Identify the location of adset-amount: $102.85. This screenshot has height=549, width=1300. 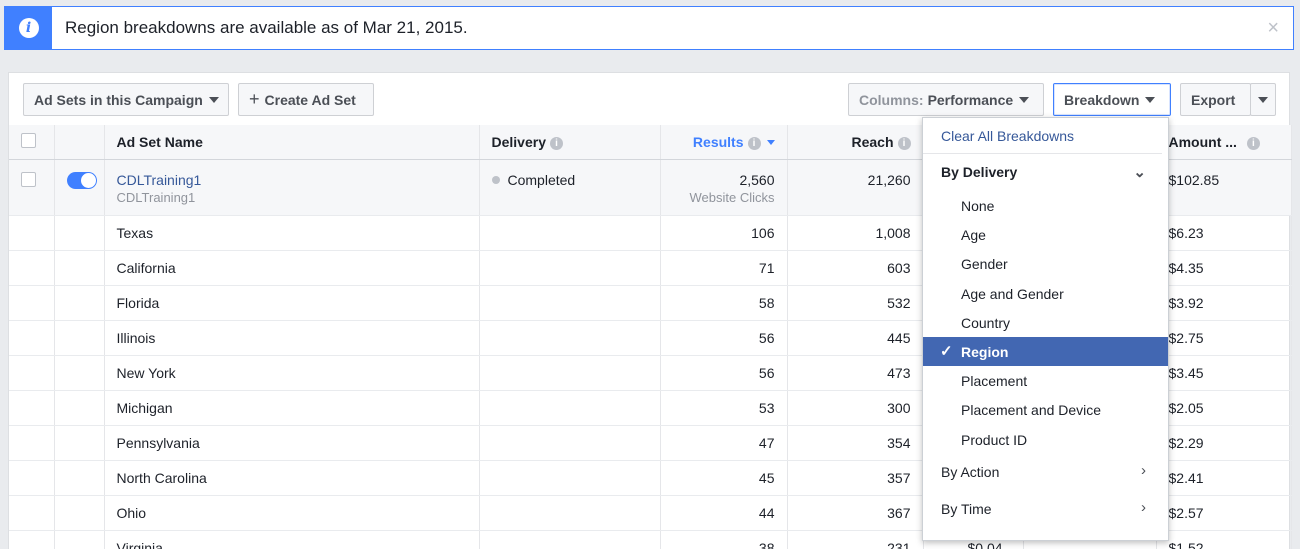
(1224, 187).